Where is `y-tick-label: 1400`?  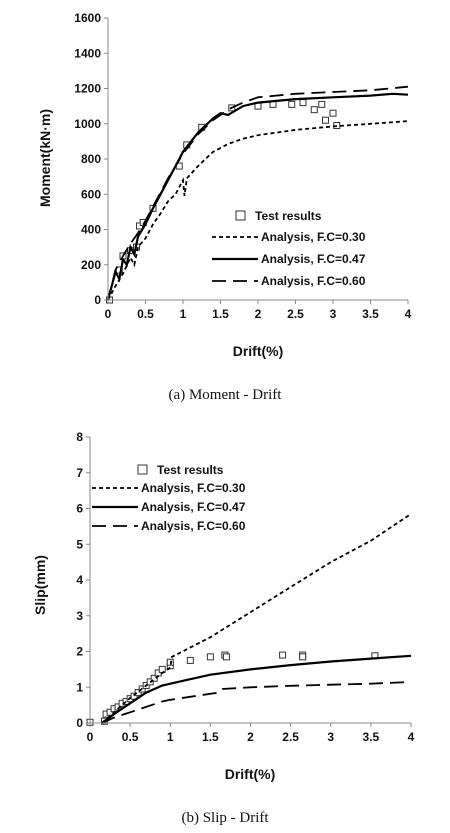
y-tick-label: 1400 is located at coordinates (87, 53).